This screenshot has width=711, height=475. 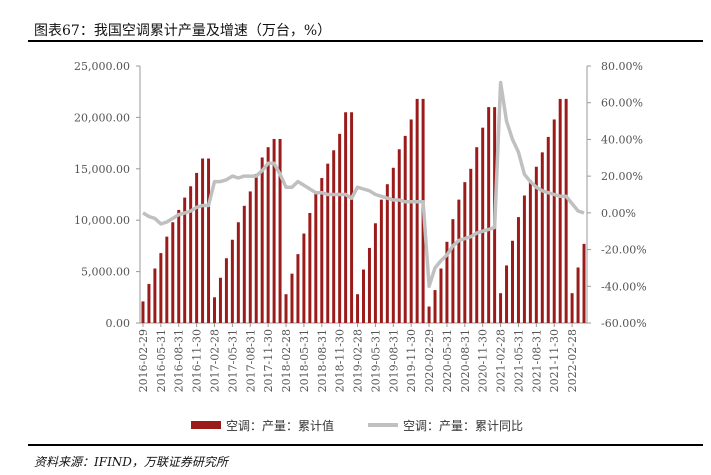 What do you see at coordinates (161, 360) in the screenshot?
I see `x-tick-label: 2016-05-31` at bounding box center [161, 360].